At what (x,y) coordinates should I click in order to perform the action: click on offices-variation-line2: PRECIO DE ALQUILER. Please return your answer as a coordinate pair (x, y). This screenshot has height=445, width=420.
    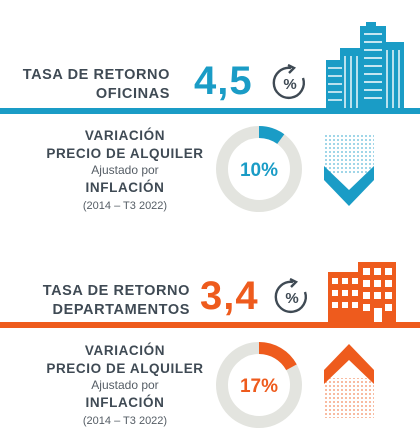
    Looking at the image, I should click on (125, 153).